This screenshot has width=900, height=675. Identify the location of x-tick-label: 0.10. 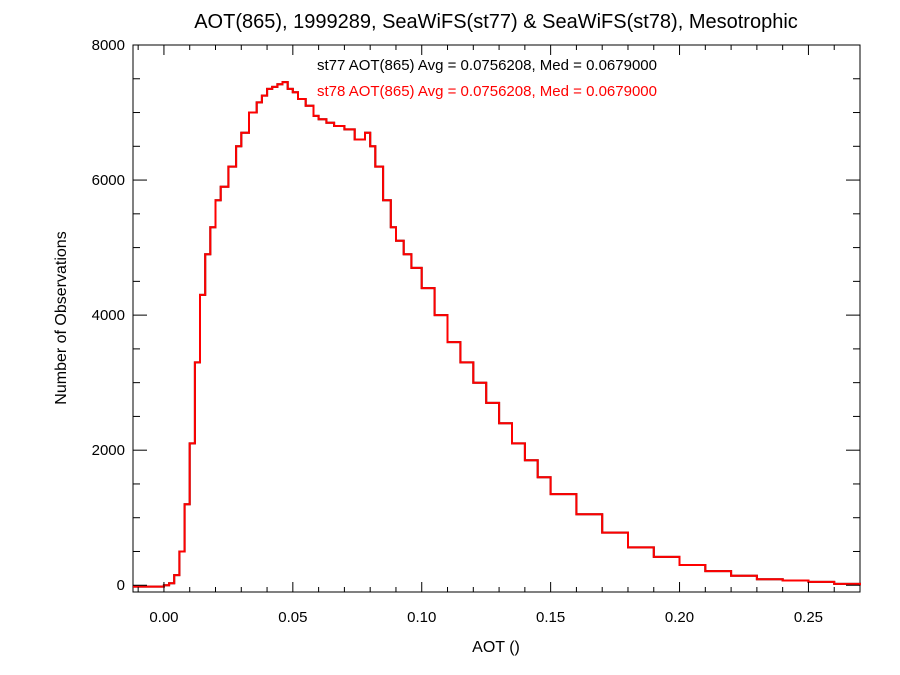
(421, 617).